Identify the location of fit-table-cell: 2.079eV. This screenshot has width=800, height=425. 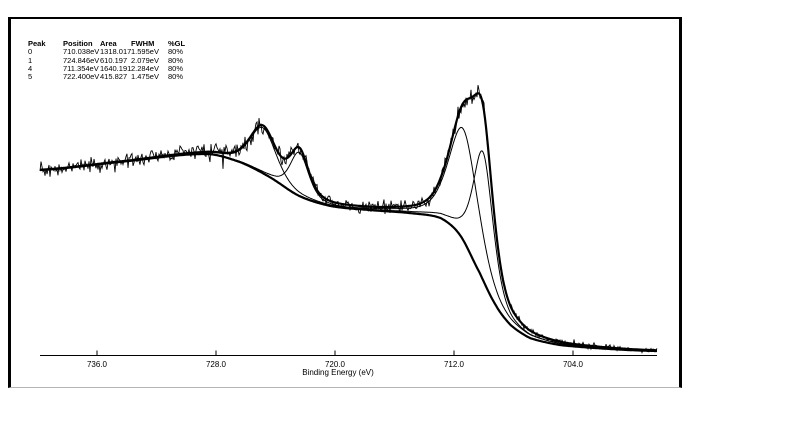
(145, 60).